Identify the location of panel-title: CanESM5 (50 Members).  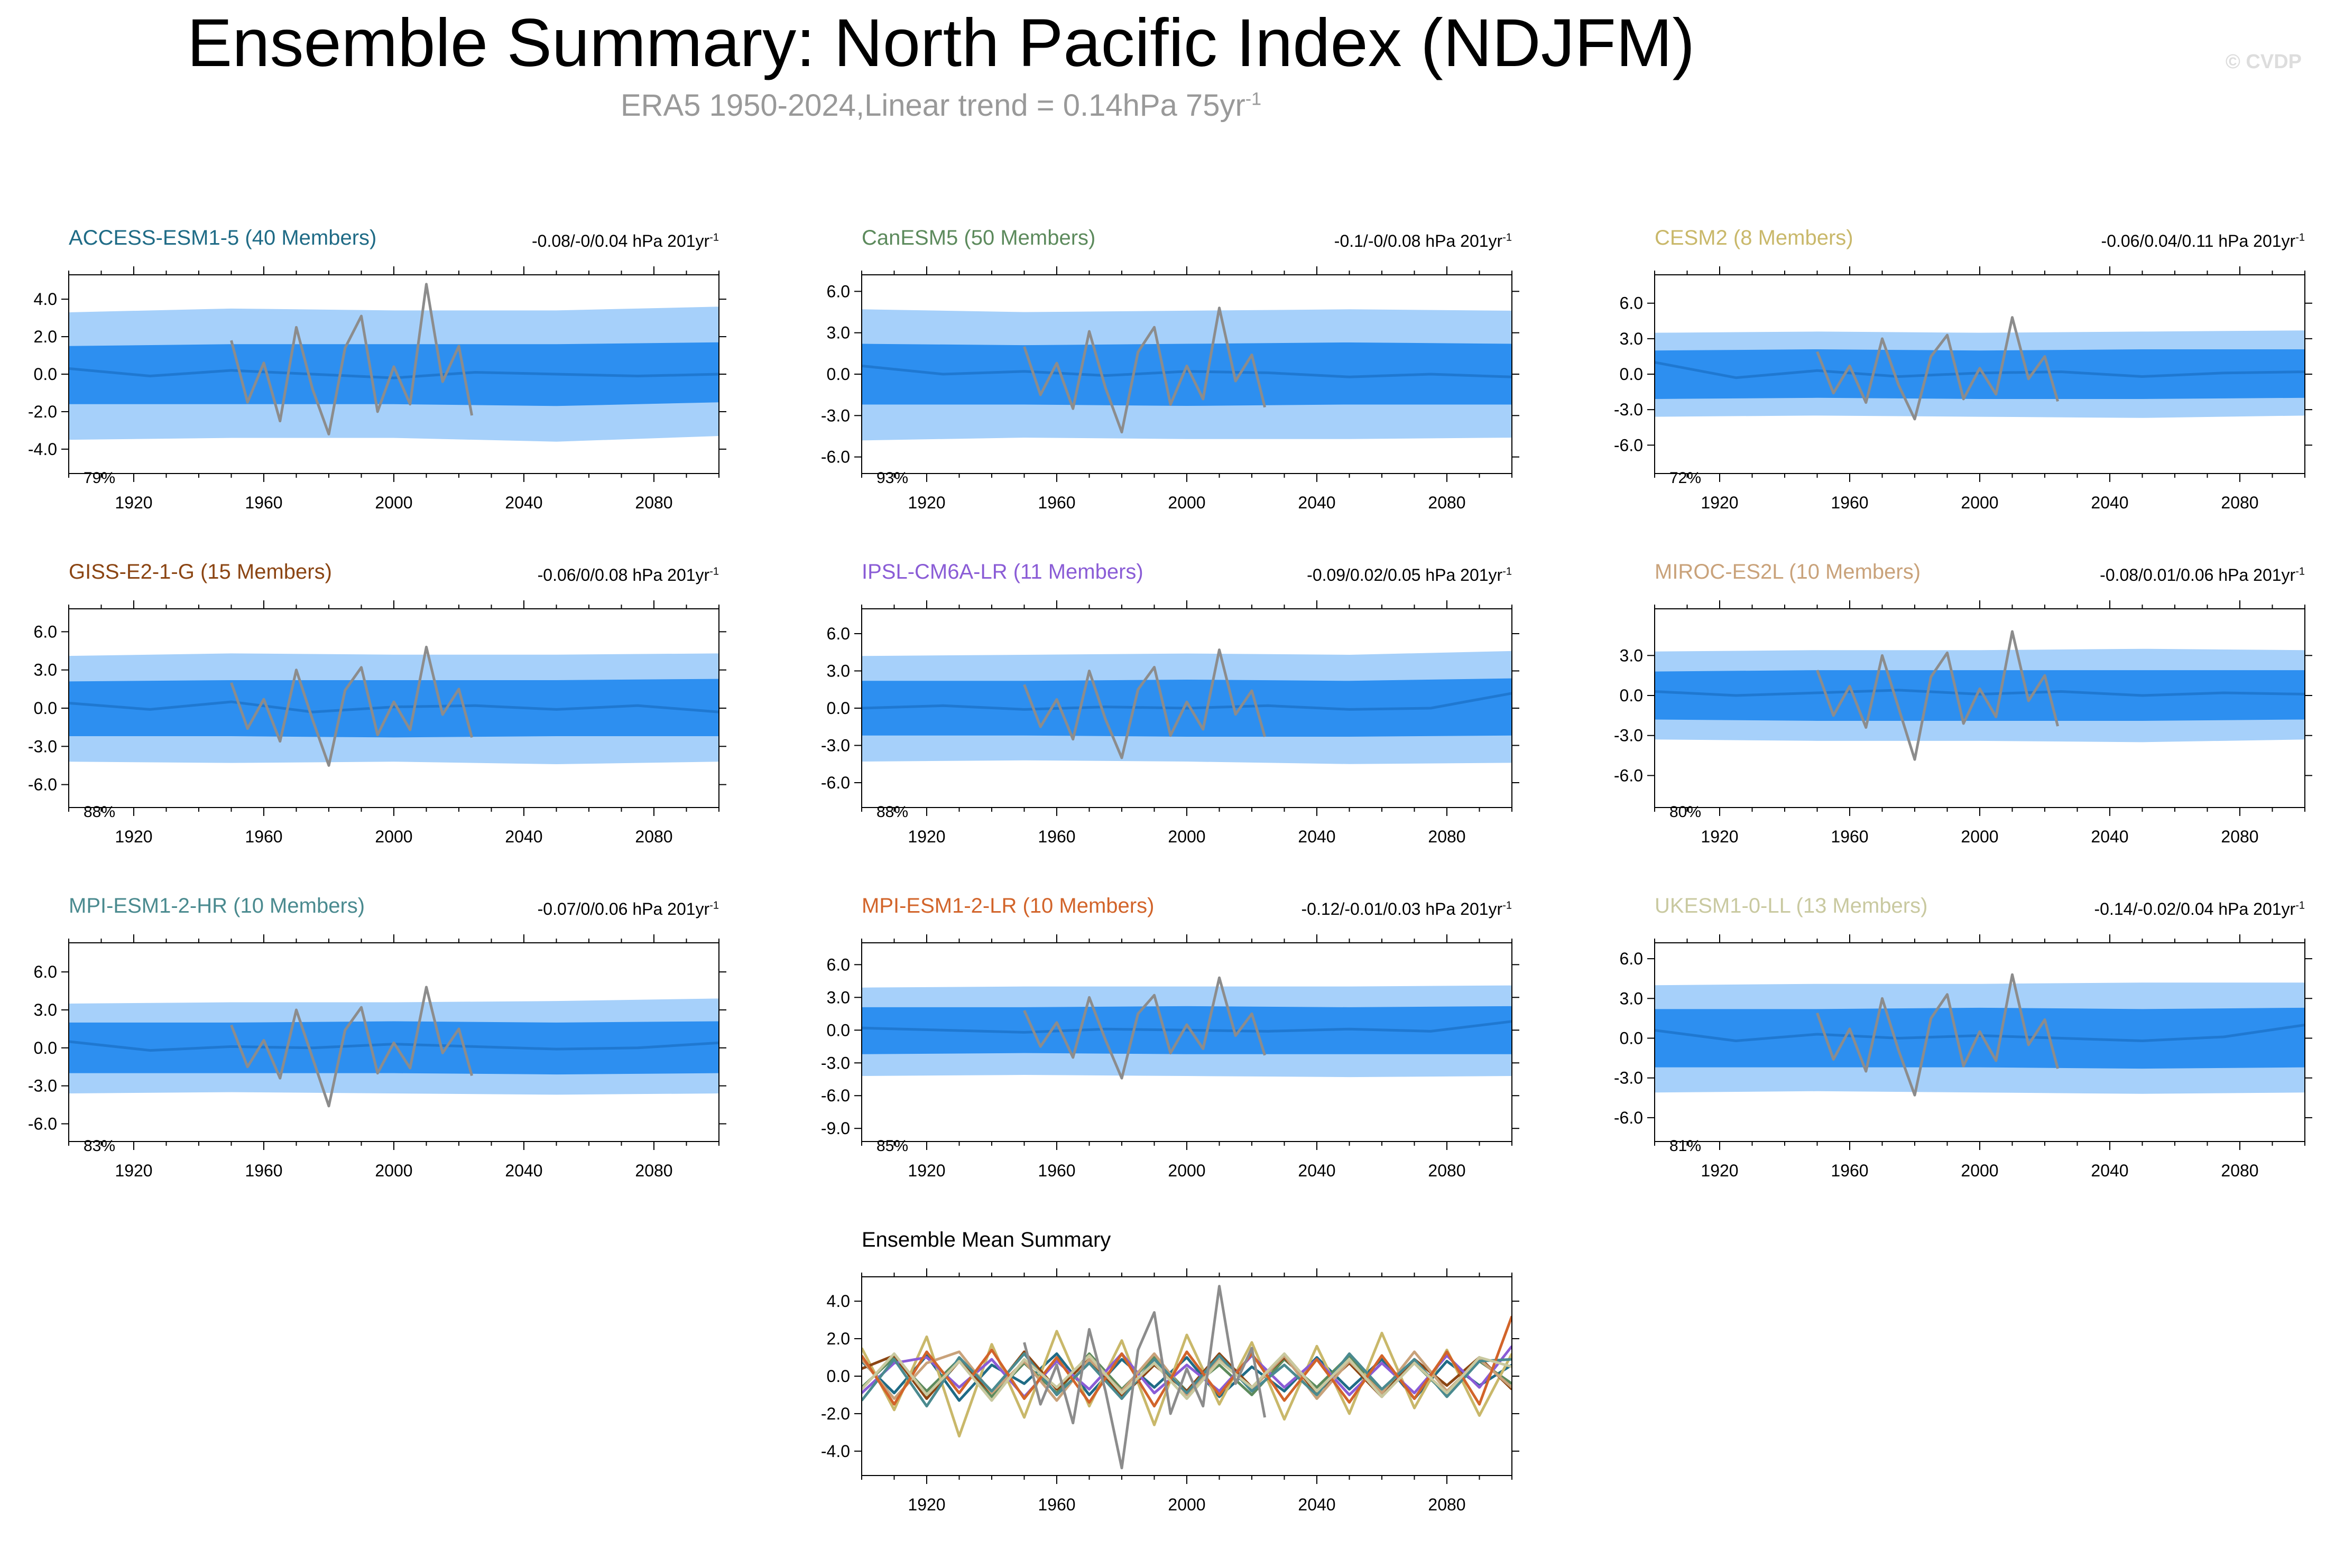
(979, 238).